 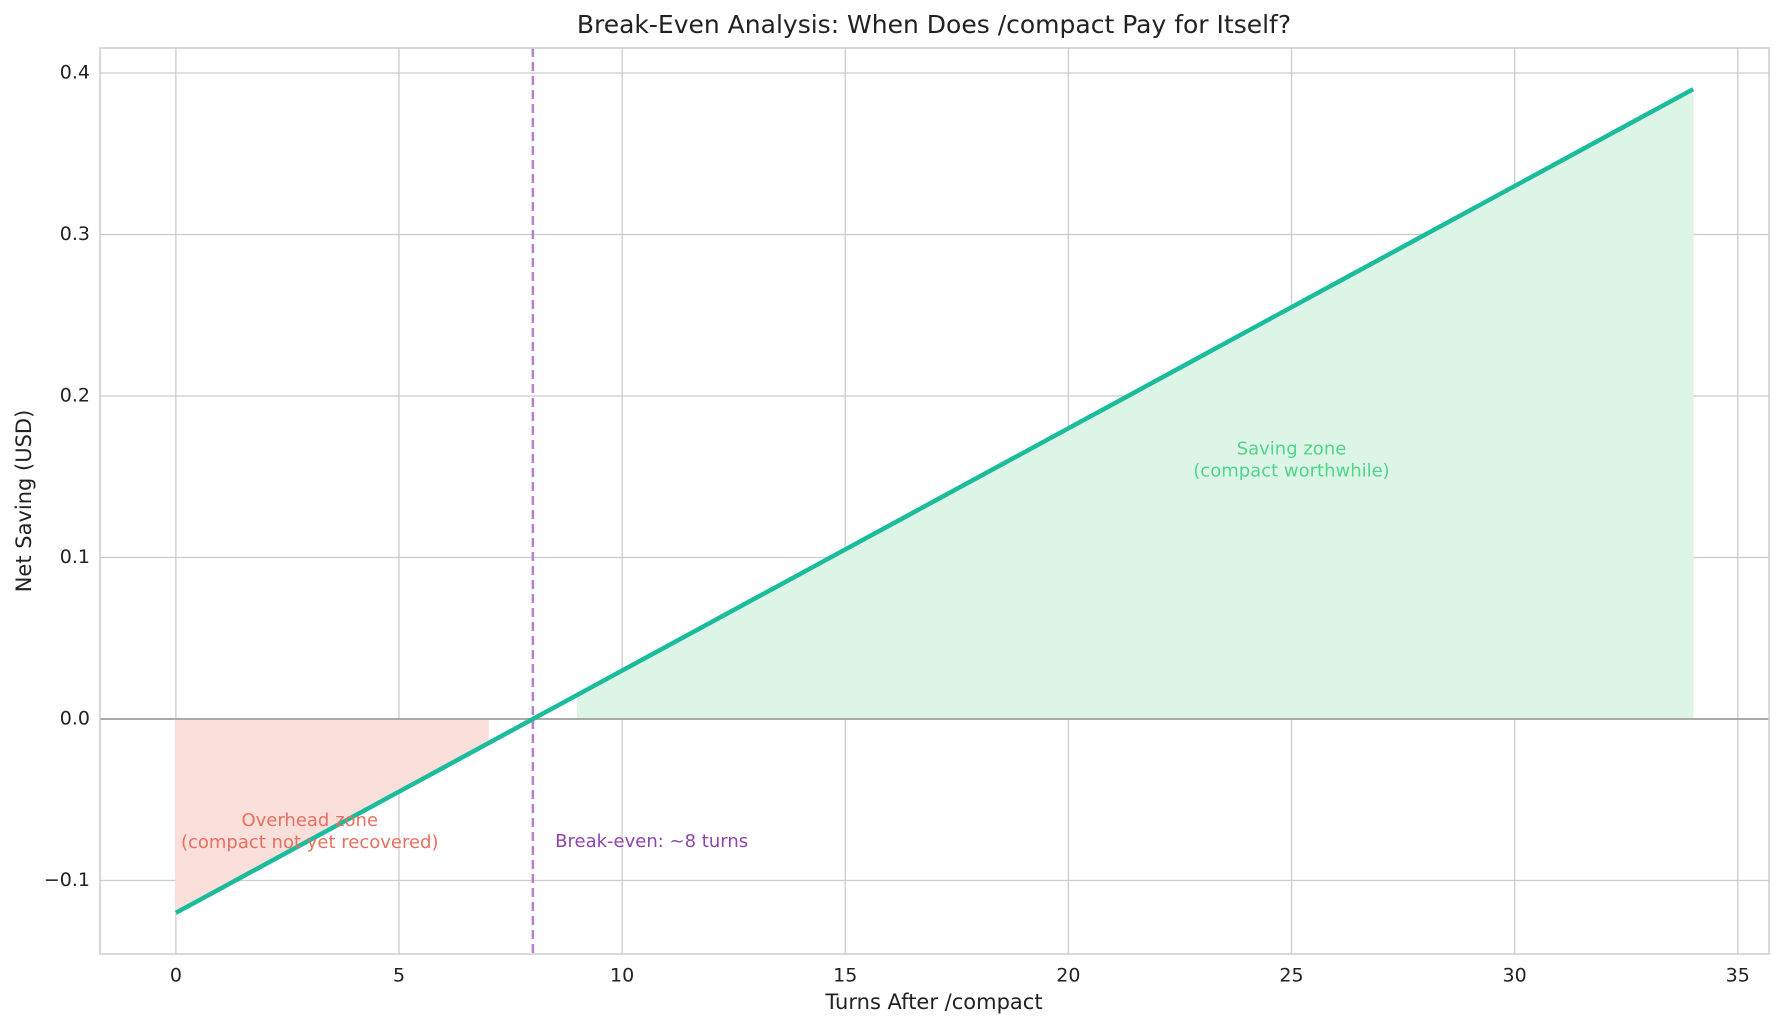 I want to click on annotation-line: Break-even: ~8 turns, so click(x=651, y=841).